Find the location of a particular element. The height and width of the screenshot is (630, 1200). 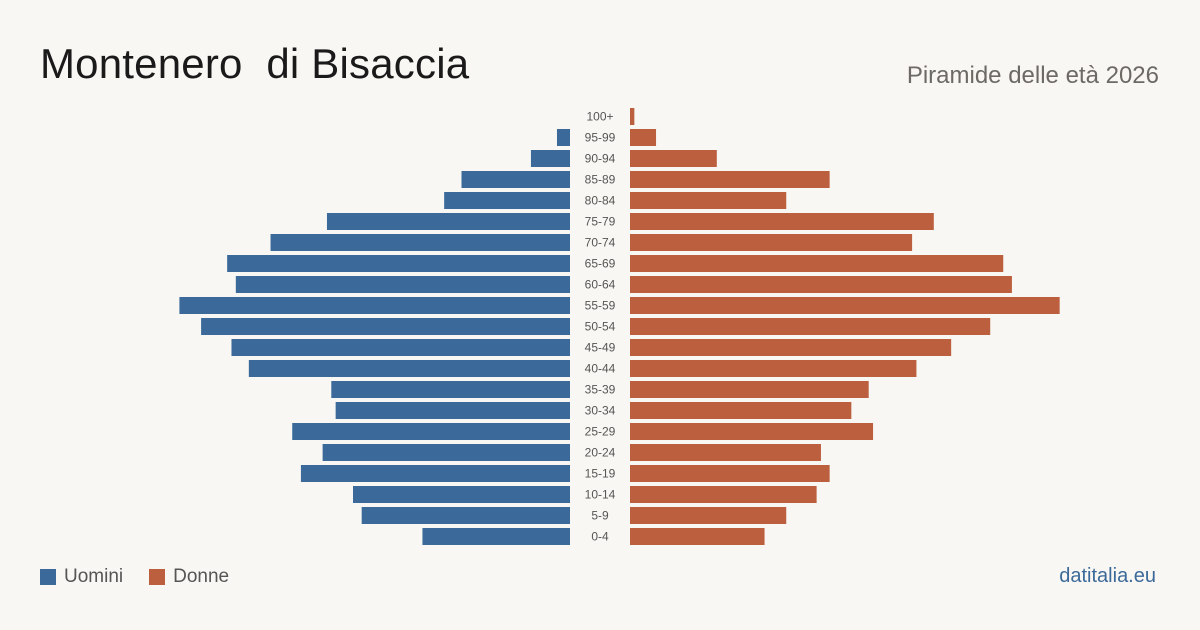

legend-item-men: Uomini is located at coordinates (81, 577).